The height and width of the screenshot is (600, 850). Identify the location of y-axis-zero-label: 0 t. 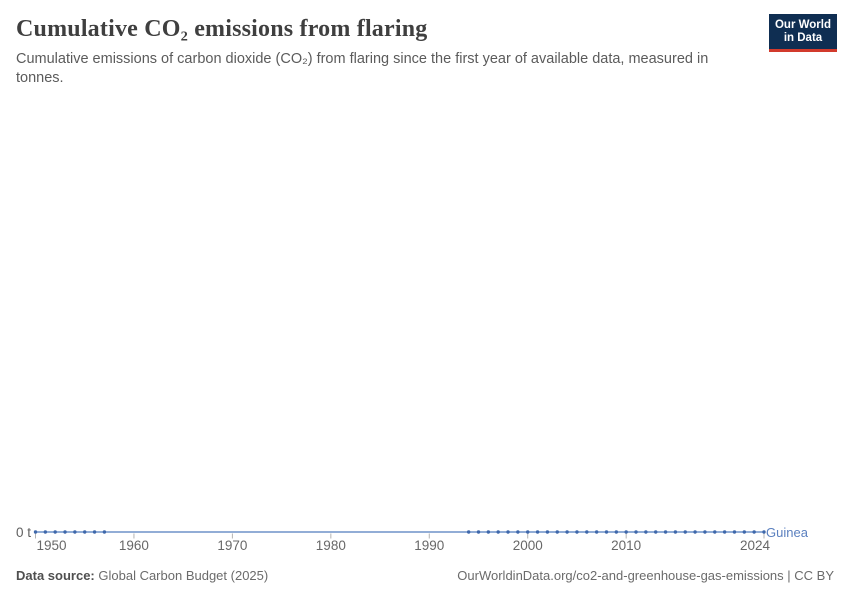
(23, 532).